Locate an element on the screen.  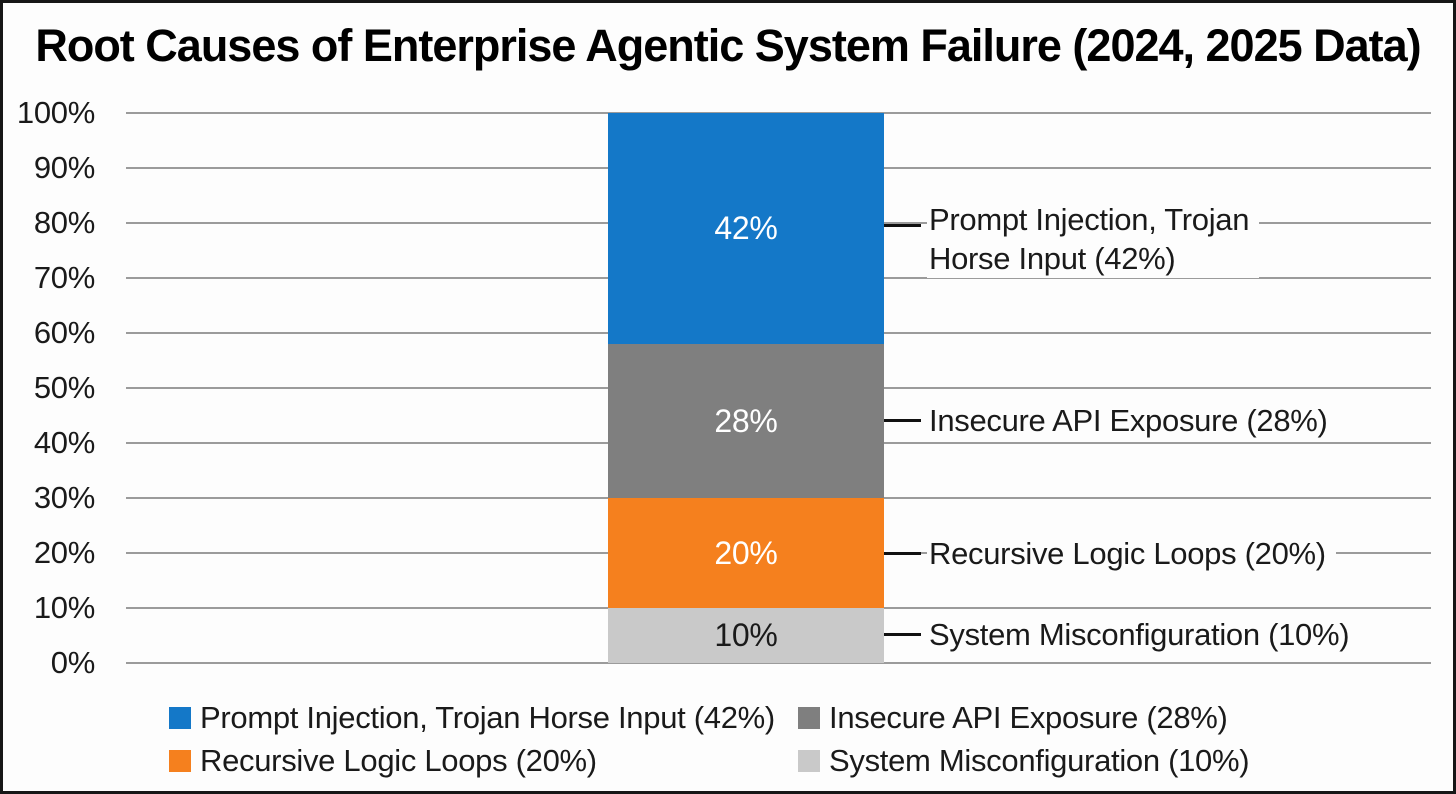
segment-value-label: 20% is located at coordinates (746, 552).